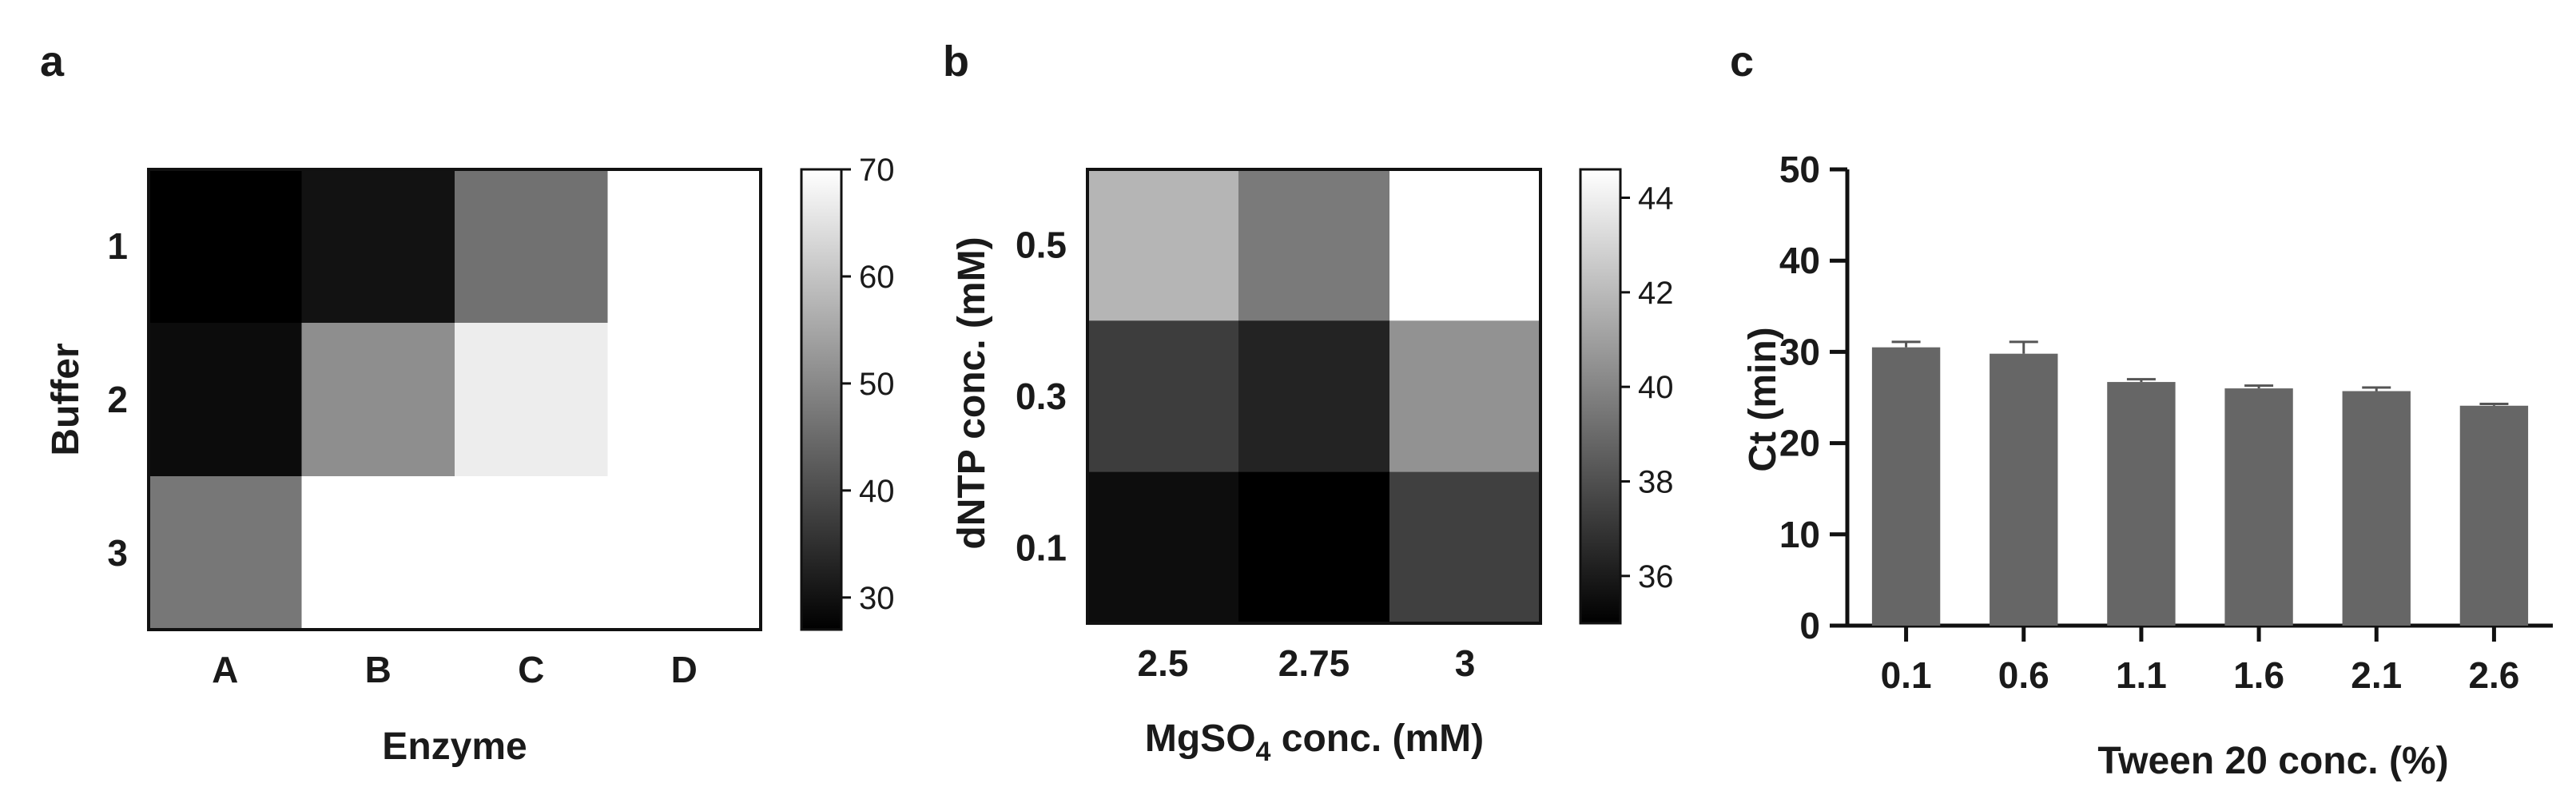 This screenshot has width=2576, height=807. I want to click on heatmap-b-cells, so click(1314, 397).